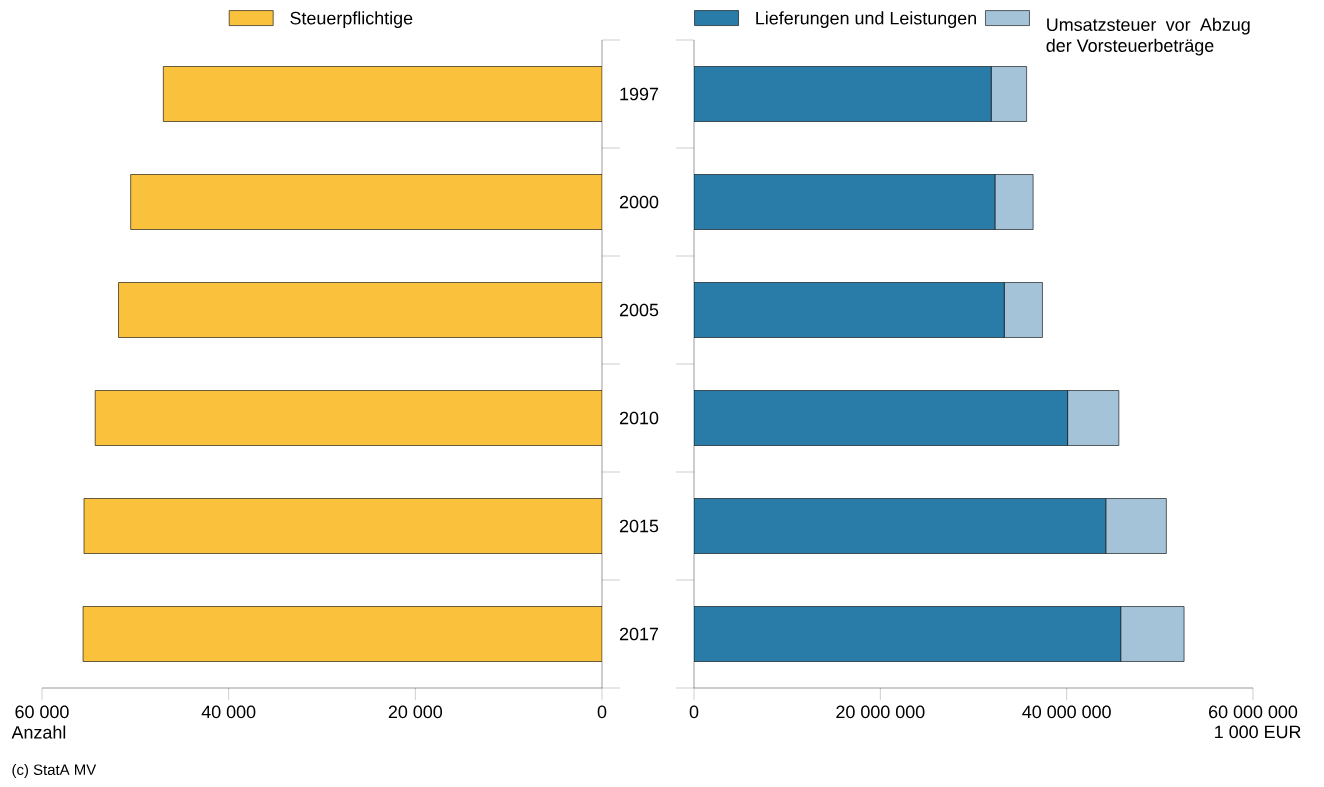 Image resolution: width=1324 pixels, height=787 pixels. Describe the element at coordinates (866, 20) in the screenshot. I see `legend-label: Lieferungen und Leistungen` at that location.